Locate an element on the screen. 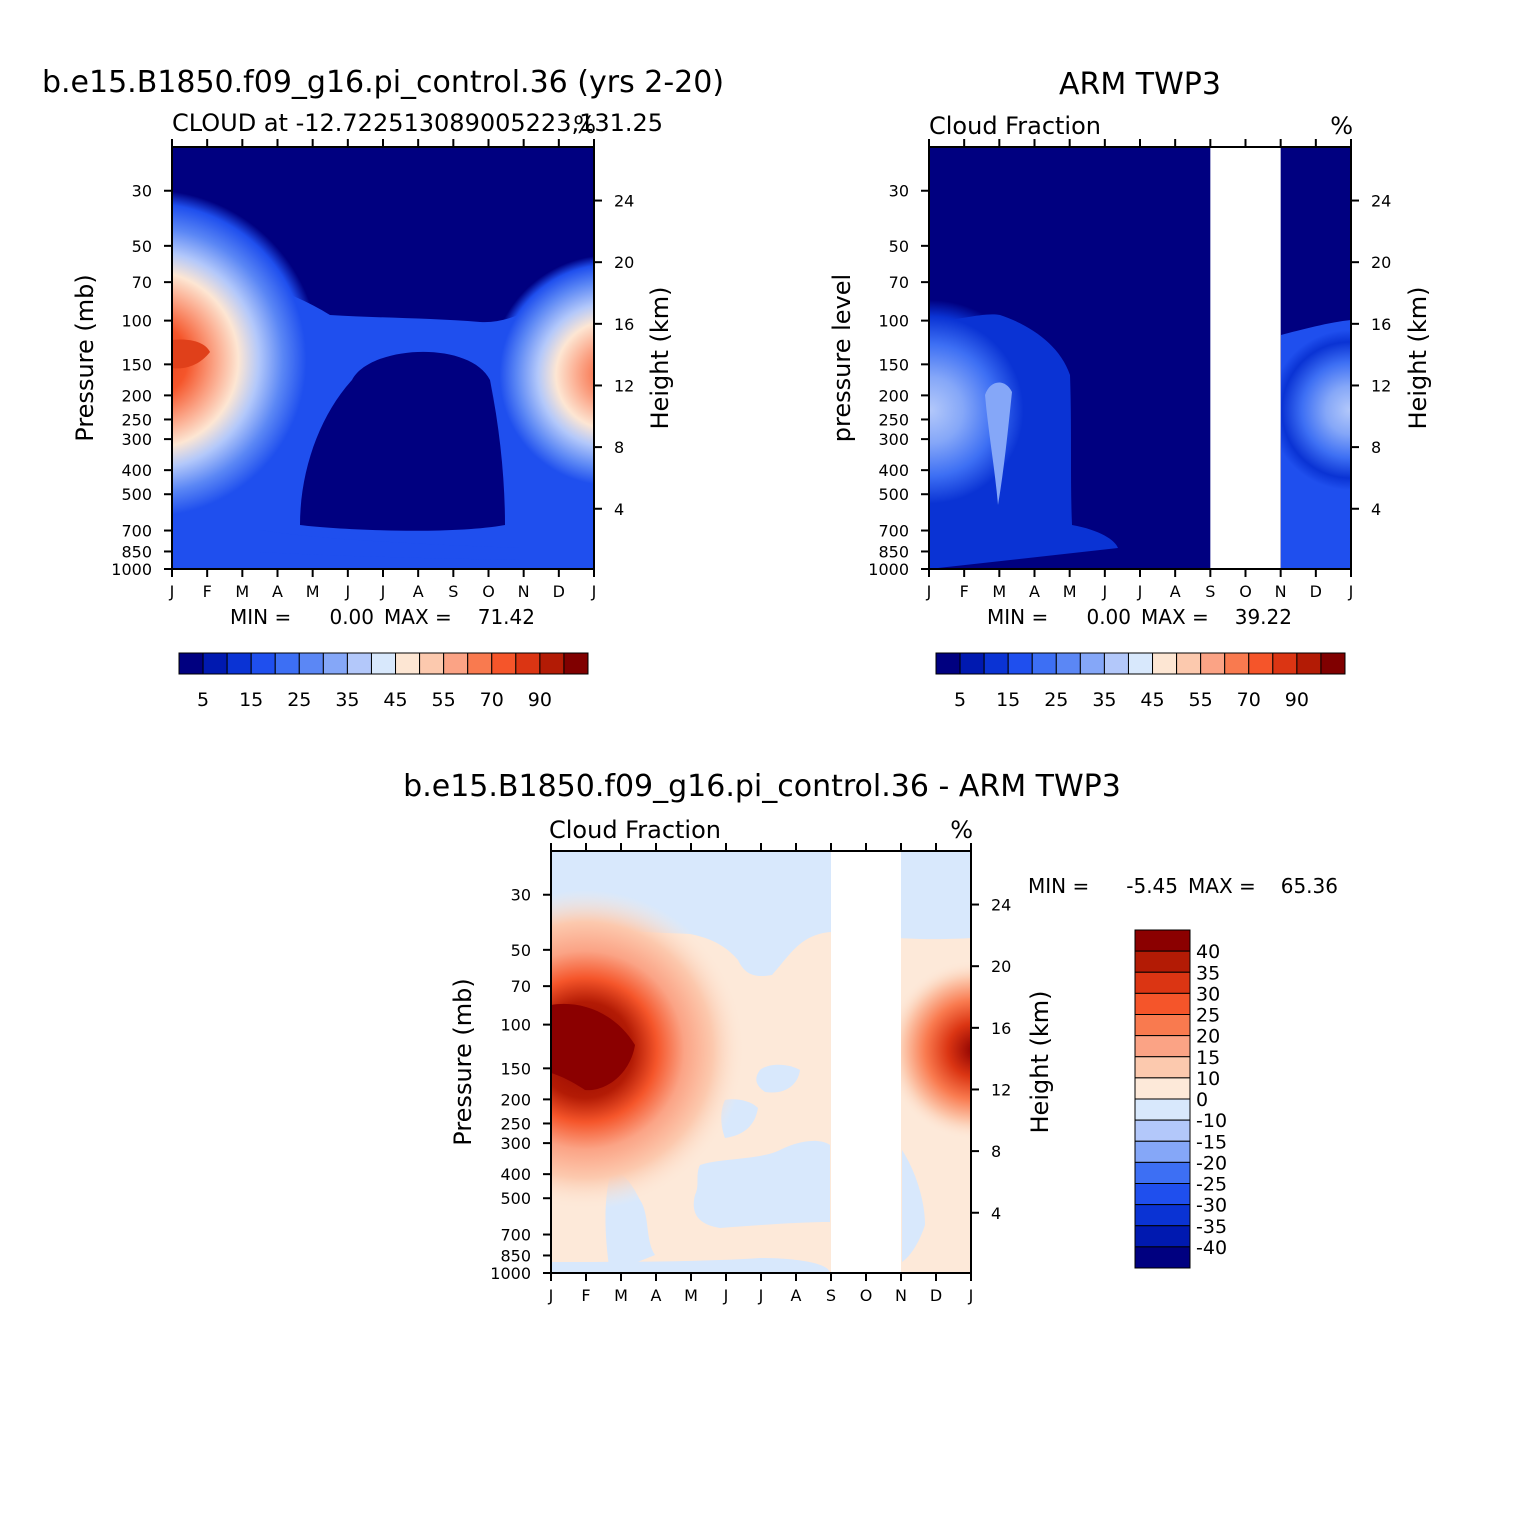 The height and width of the screenshot is (1524, 1524). height-tick-label: 20 is located at coordinates (1381, 262).